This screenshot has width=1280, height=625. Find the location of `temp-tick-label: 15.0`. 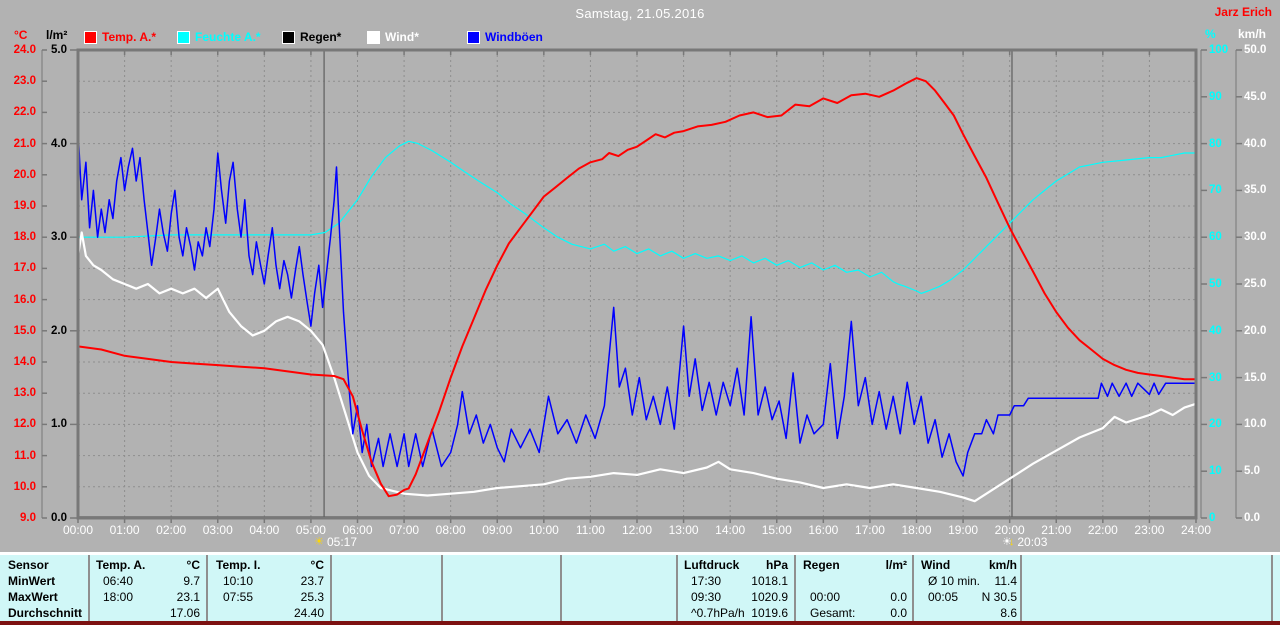

temp-tick-label: 15.0 is located at coordinates (24, 330).